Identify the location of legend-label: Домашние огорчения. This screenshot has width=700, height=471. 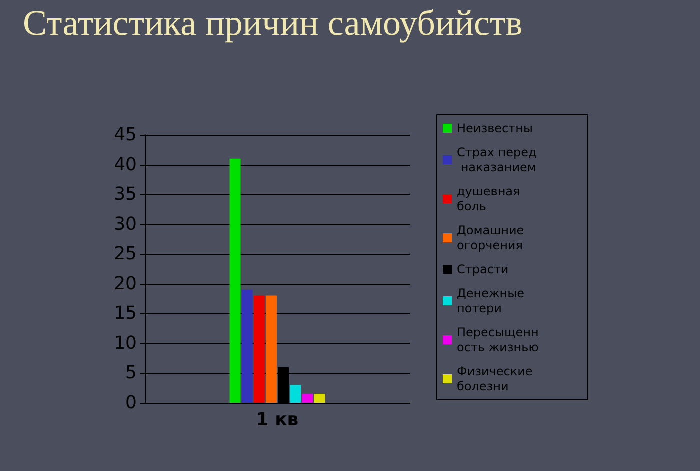
(492, 238).